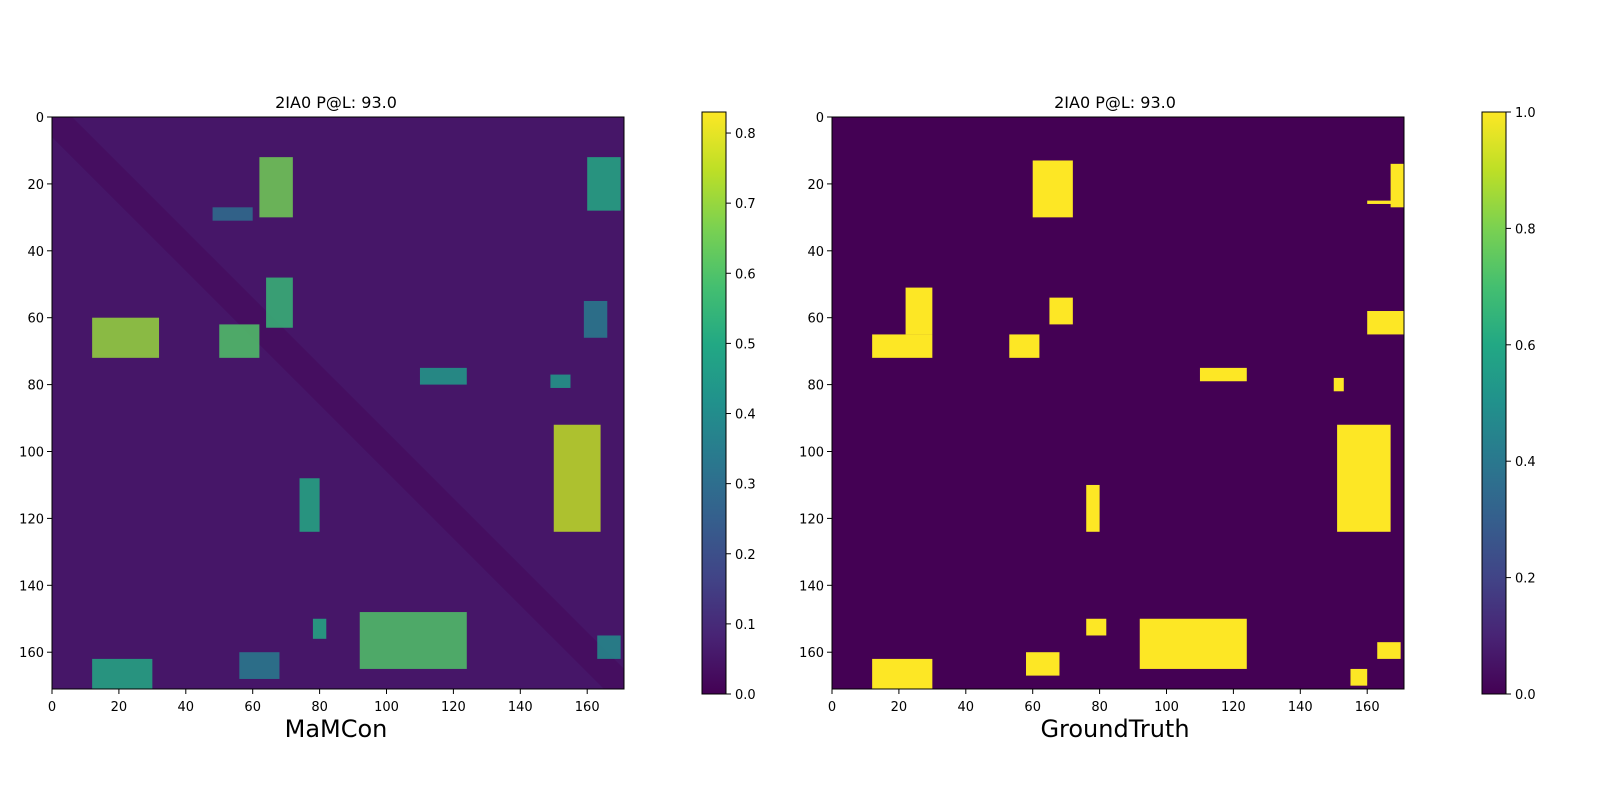  What do you see at coordinates (745, 344) in the screenshot?
I see `colorbar-tick-label: 0.5` at bounding box center [745, 344].